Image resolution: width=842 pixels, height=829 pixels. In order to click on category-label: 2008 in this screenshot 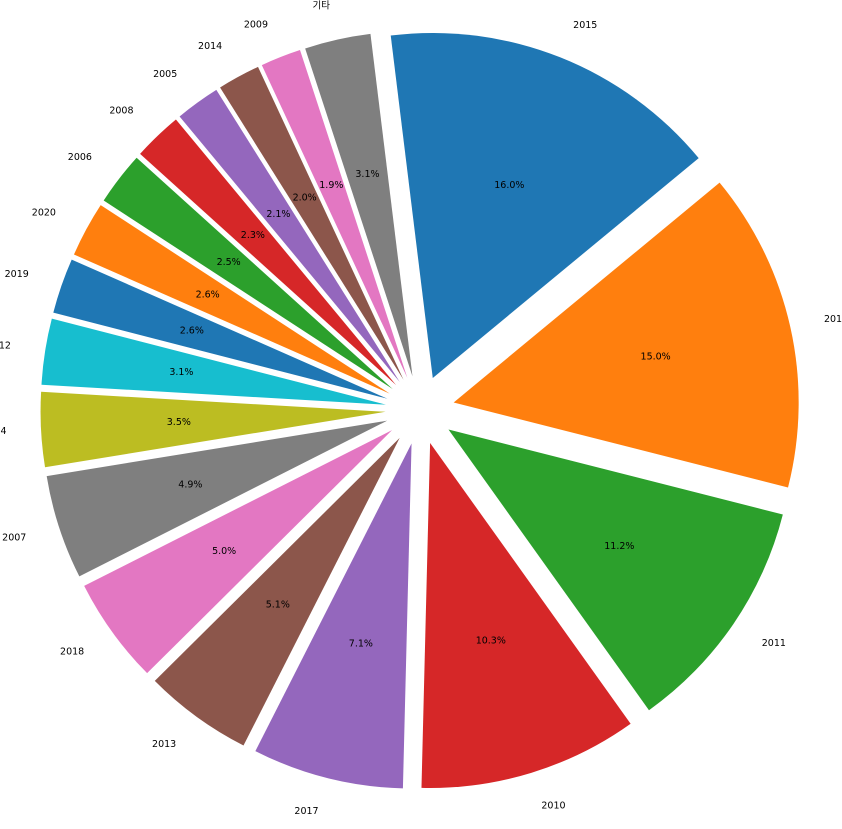, I will do `click(121, 111)`.